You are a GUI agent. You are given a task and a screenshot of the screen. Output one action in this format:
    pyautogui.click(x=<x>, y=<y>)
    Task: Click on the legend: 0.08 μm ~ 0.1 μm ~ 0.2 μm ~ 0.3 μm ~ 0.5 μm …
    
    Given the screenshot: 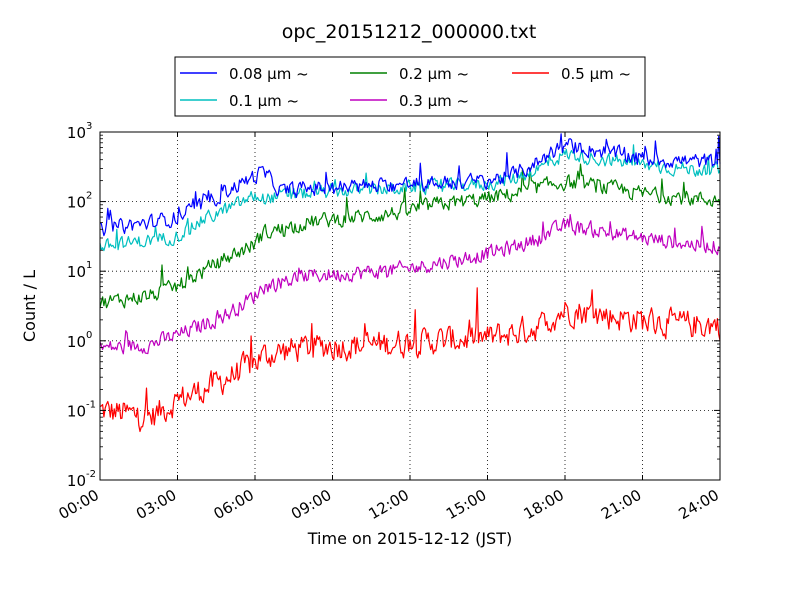 What is the action you would take?
    pyautogui.click(x=410, y=86)
    